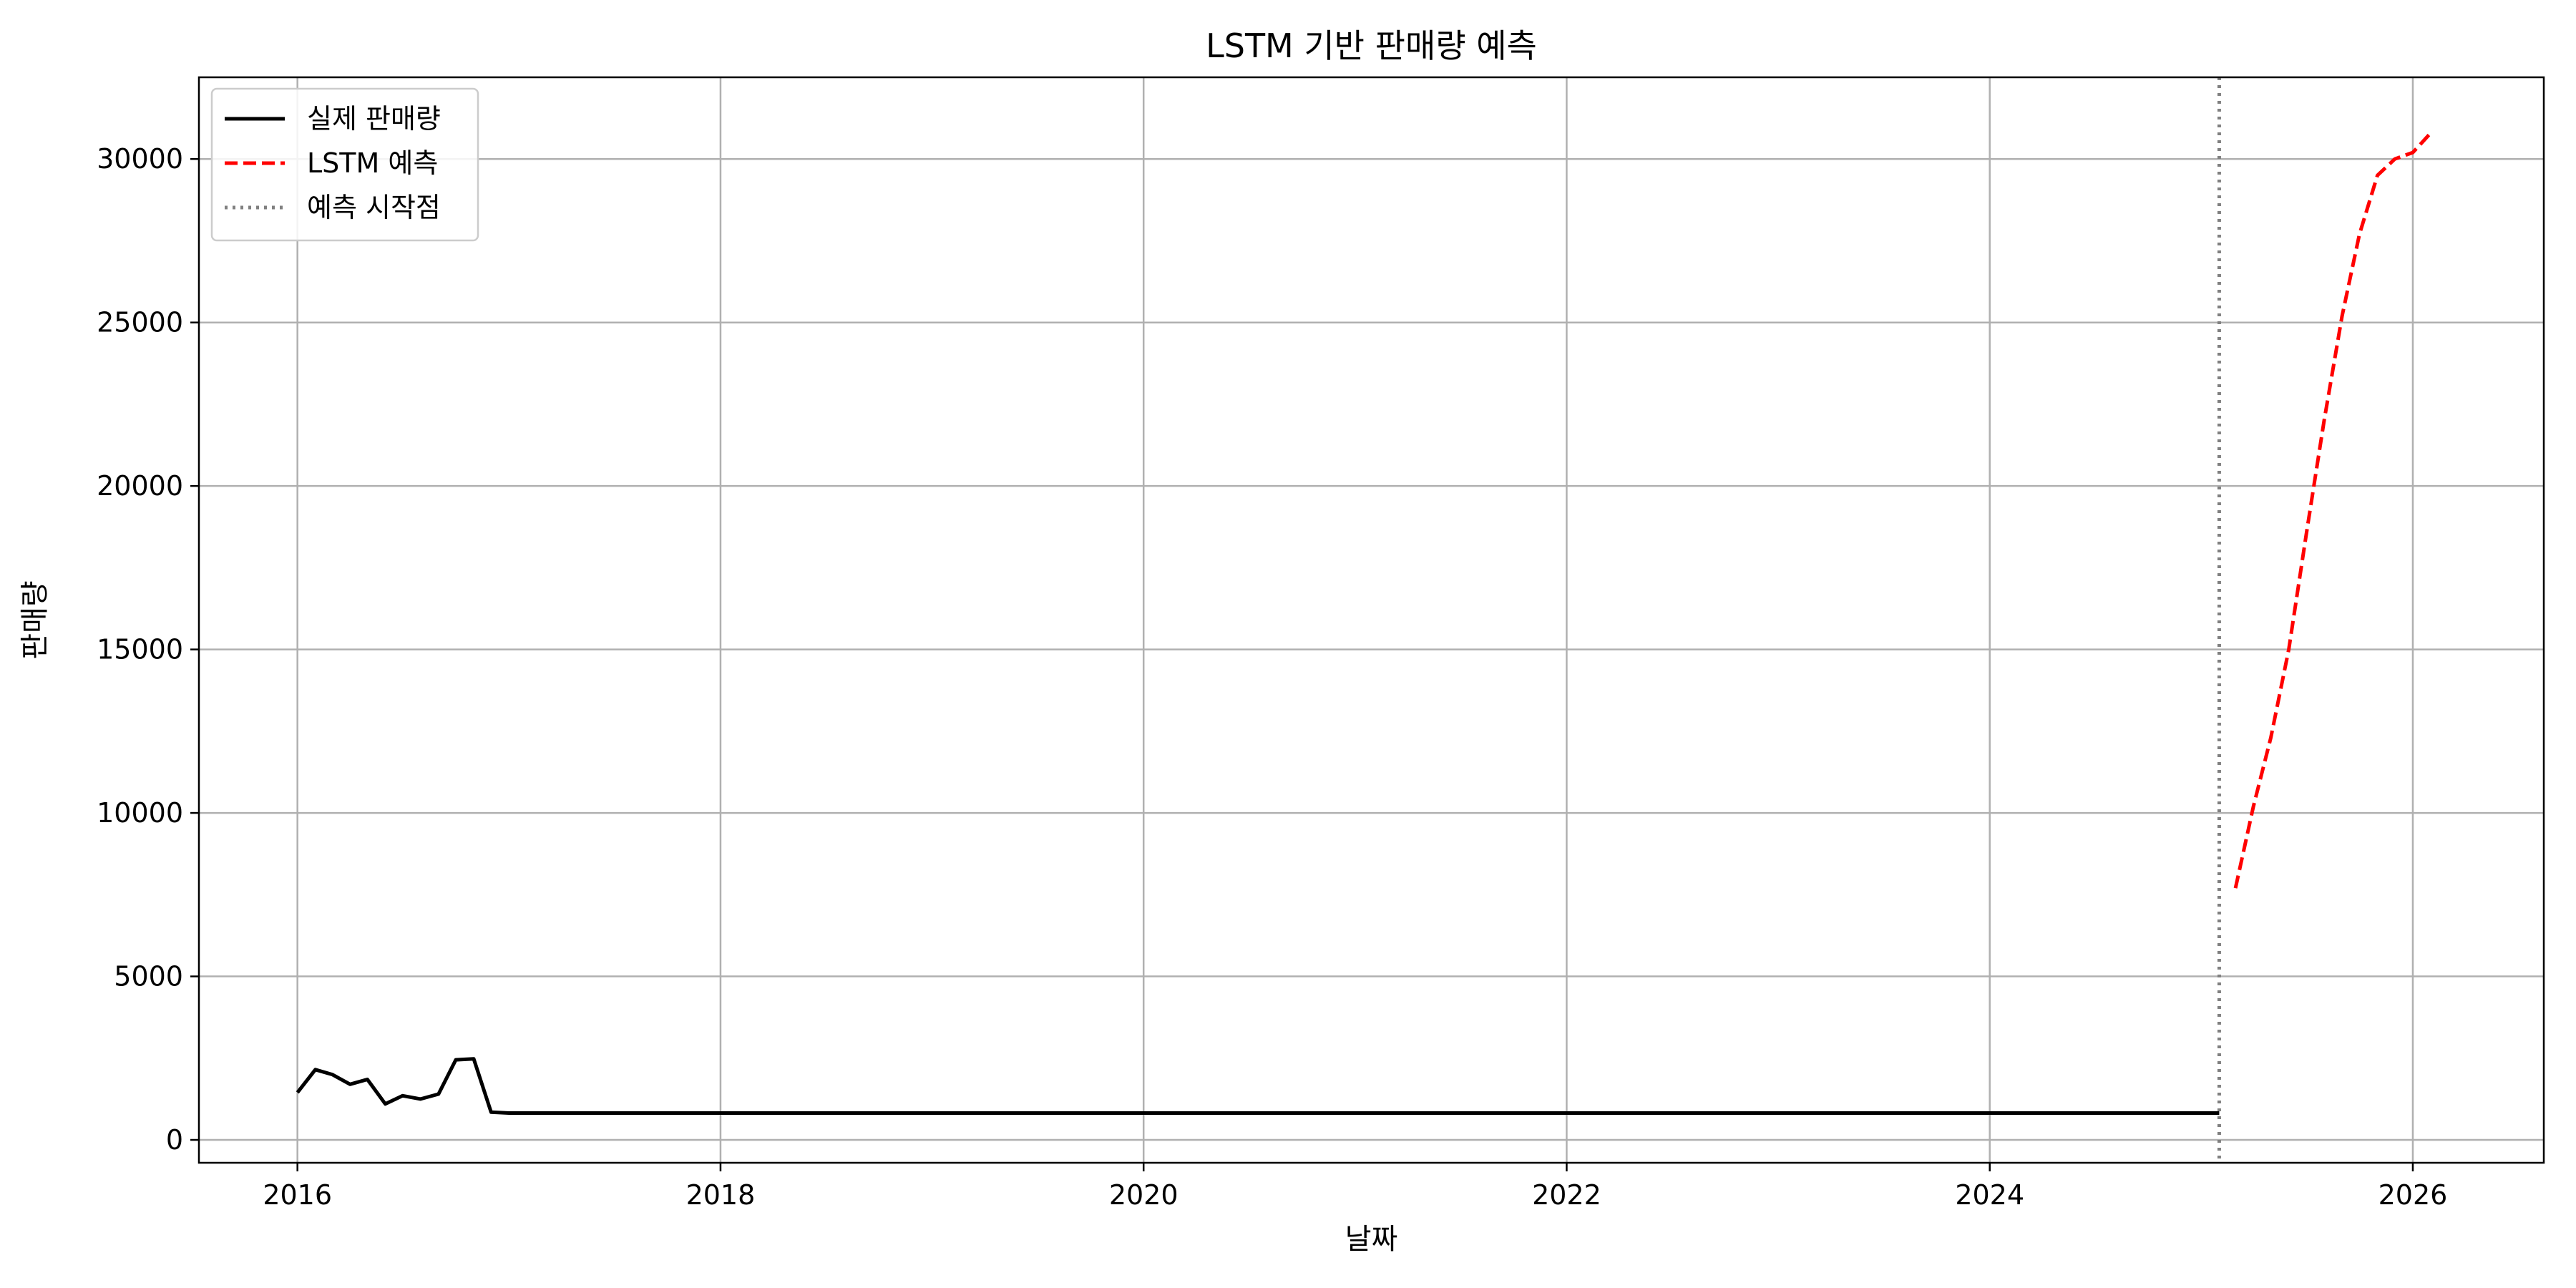 The width and height of the screenshot is (2576, 1288). I want to click on chart-title: LSTM 기반 판매량 예측, so click(1371, 45).